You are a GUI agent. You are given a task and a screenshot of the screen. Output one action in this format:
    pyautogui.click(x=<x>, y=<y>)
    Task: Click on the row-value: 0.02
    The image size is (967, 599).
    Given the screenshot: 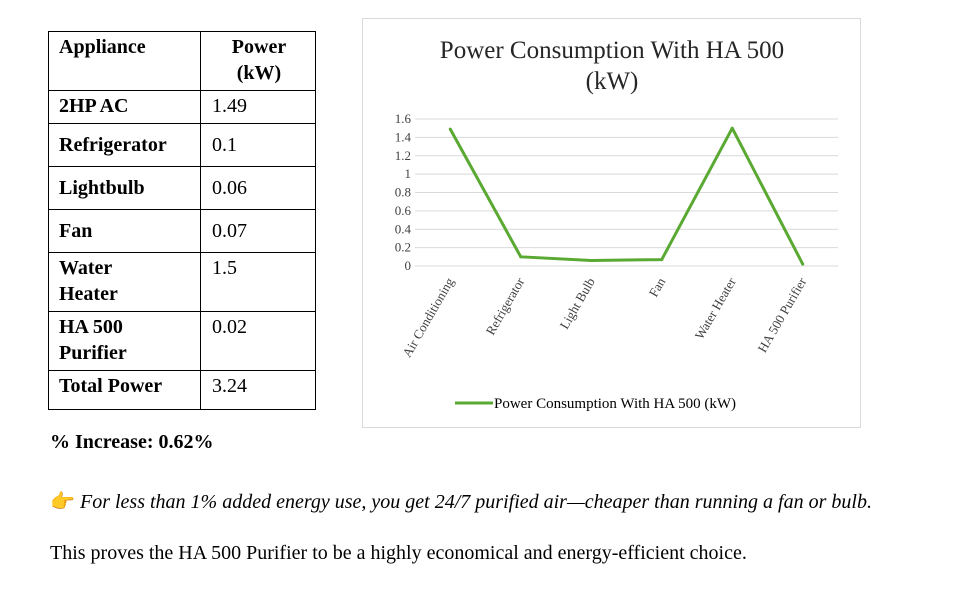 What is the action you would take?
    pyautogui.click(x=258, y=341)
    